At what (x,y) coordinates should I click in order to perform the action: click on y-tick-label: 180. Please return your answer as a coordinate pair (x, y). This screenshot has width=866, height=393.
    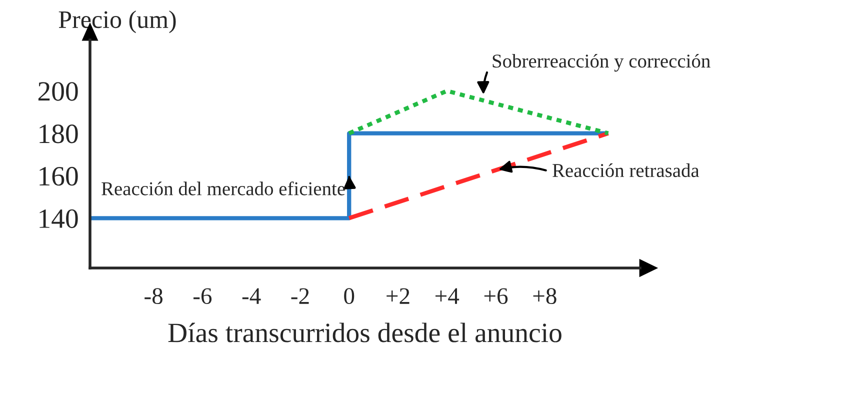
    Looking at the image, I should click on (59, 134).